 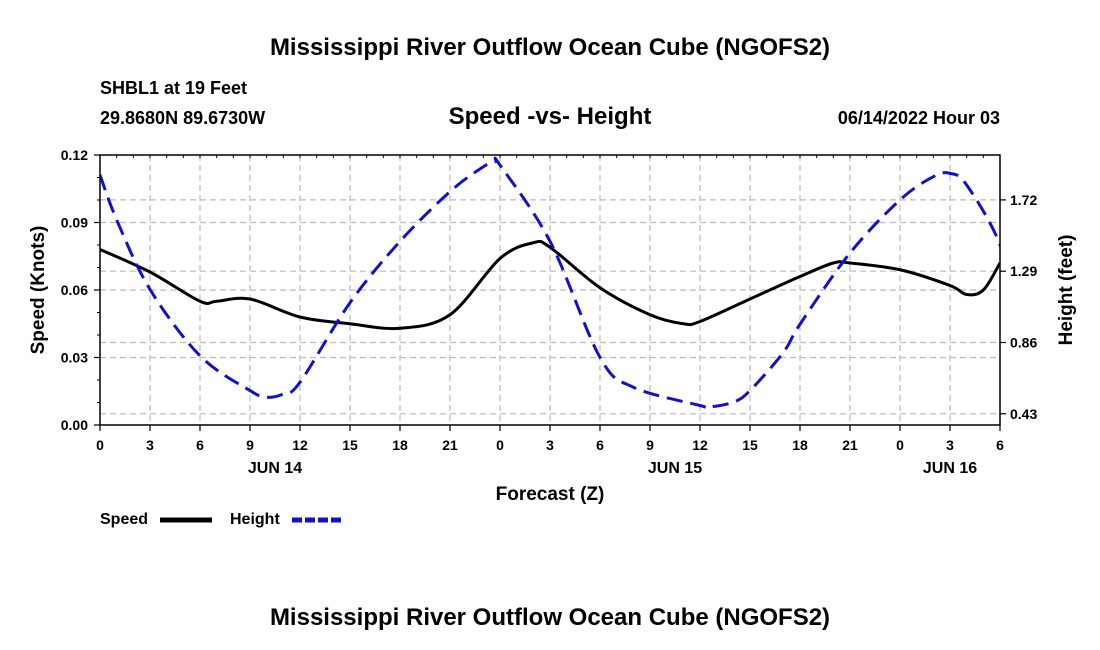 I want to click on location-label: 29.8680N 89.6730W, so click(x=182, y=118).